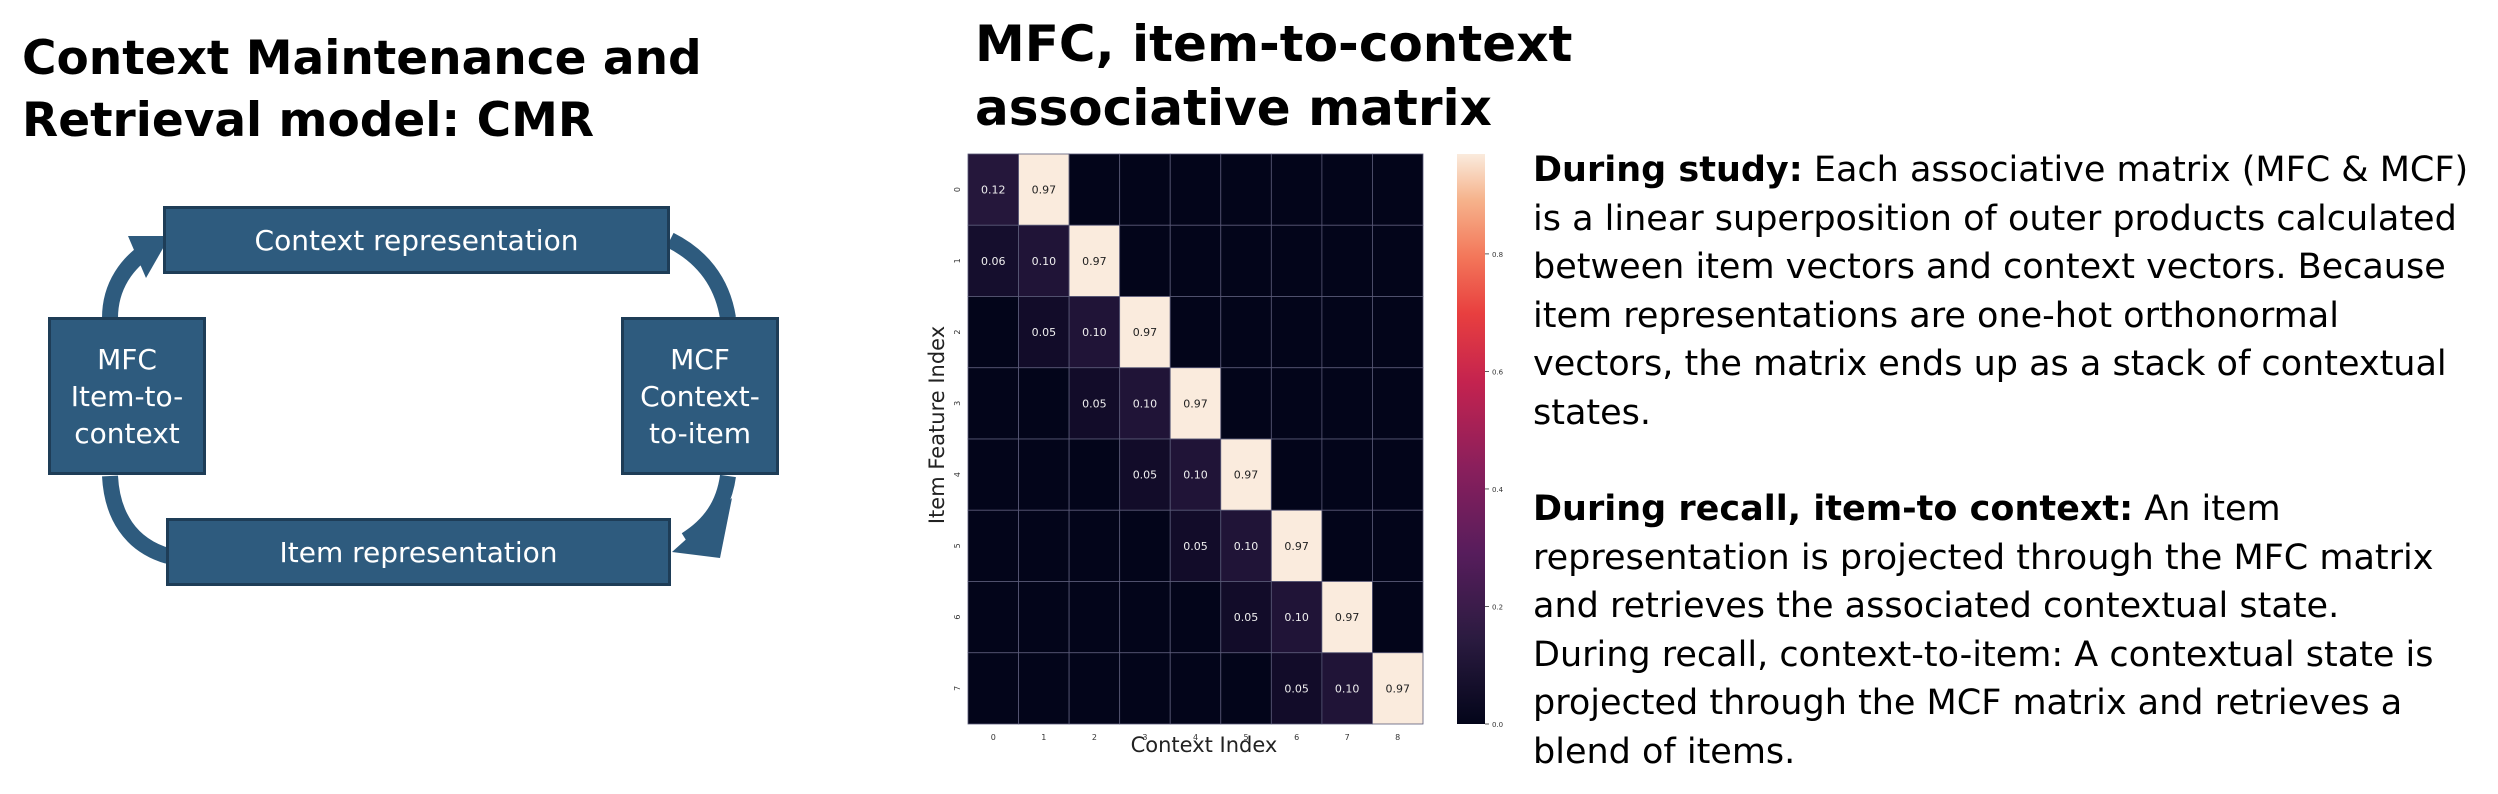 The width and height of the screenshot is (2498, 794). I want to click on heatmap-cells, so click(1195, 439).